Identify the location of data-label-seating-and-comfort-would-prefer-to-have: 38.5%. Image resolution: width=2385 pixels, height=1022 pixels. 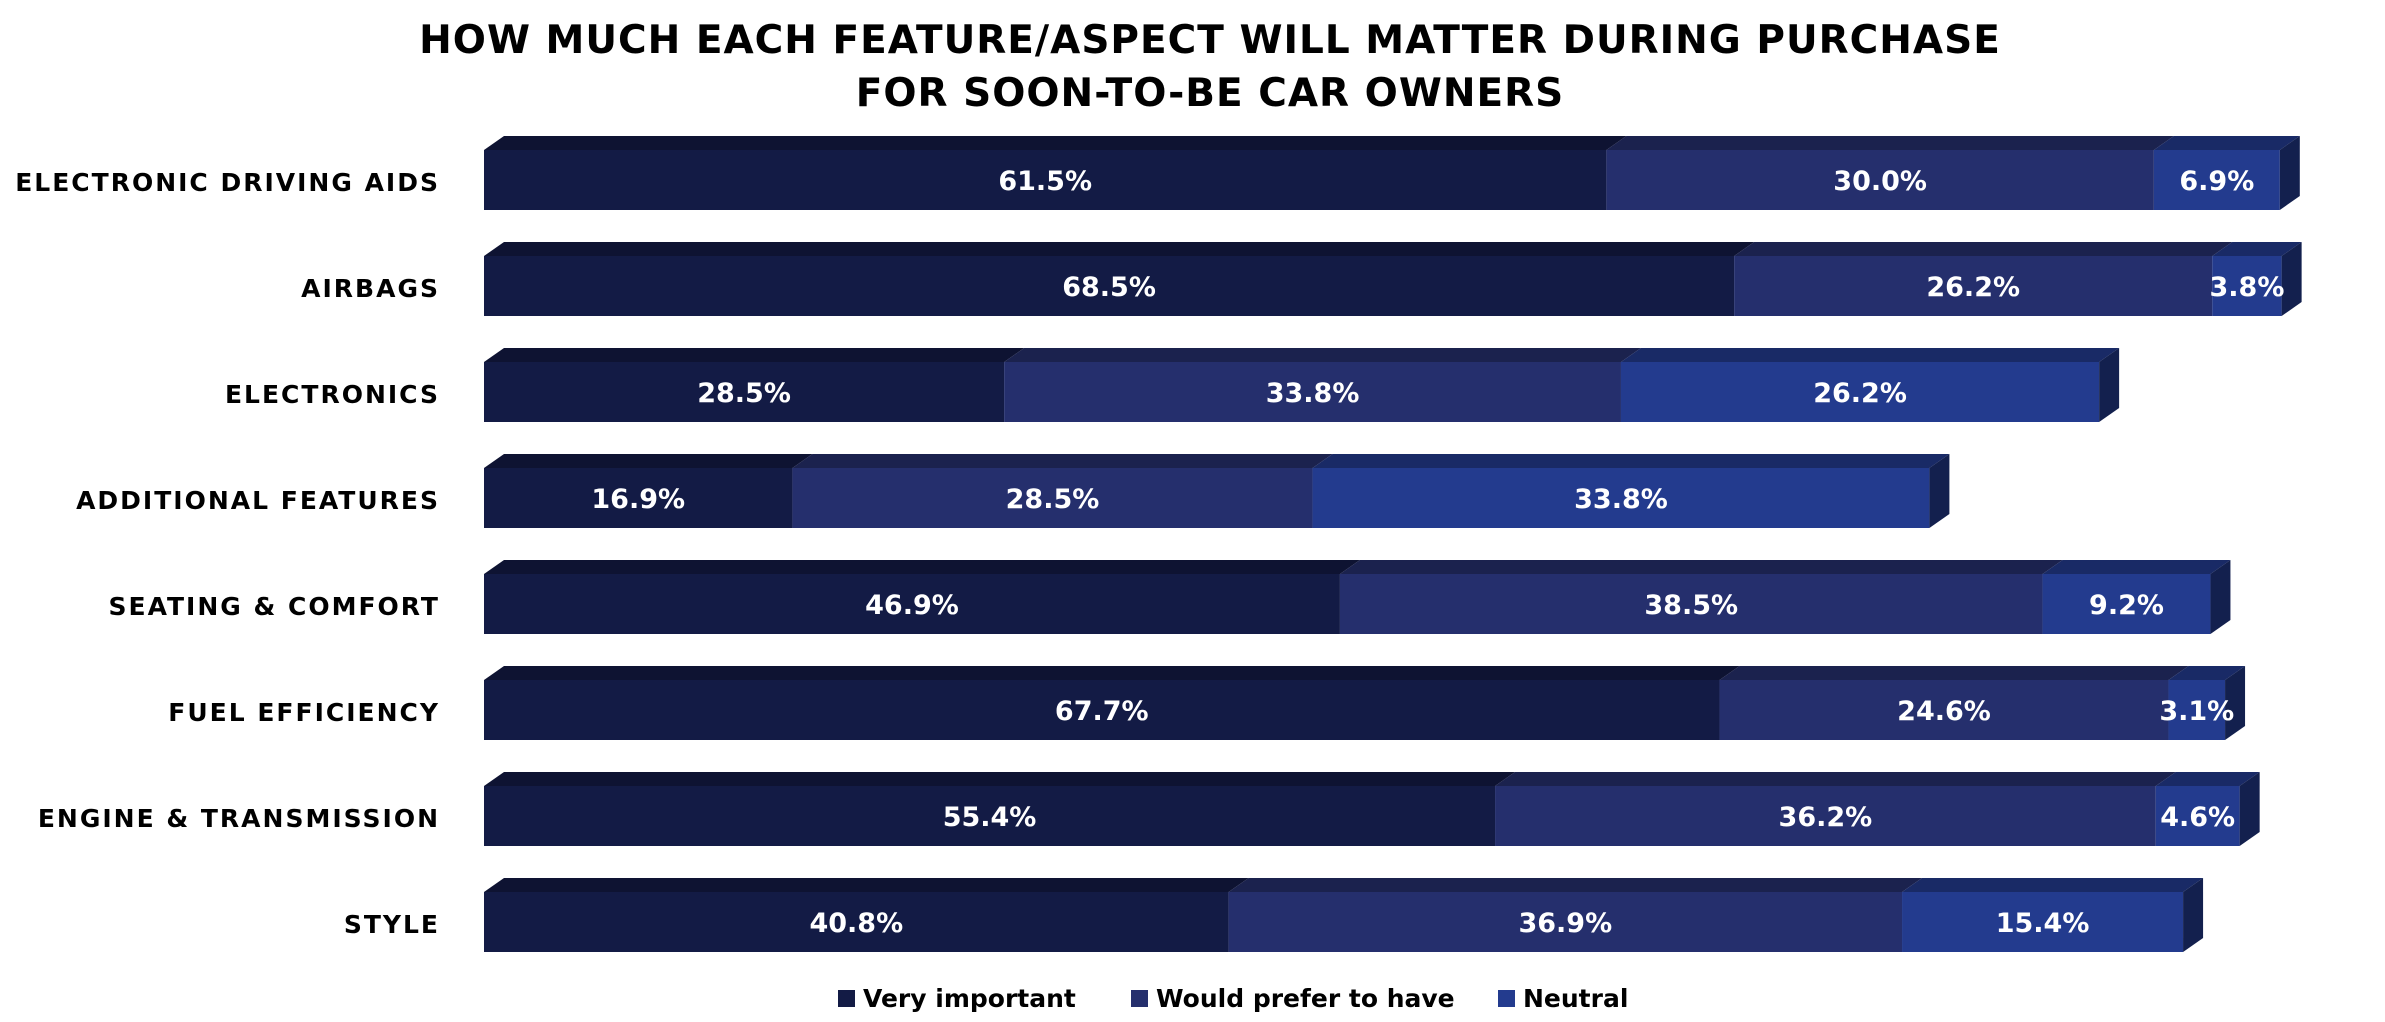
(1691, 605).